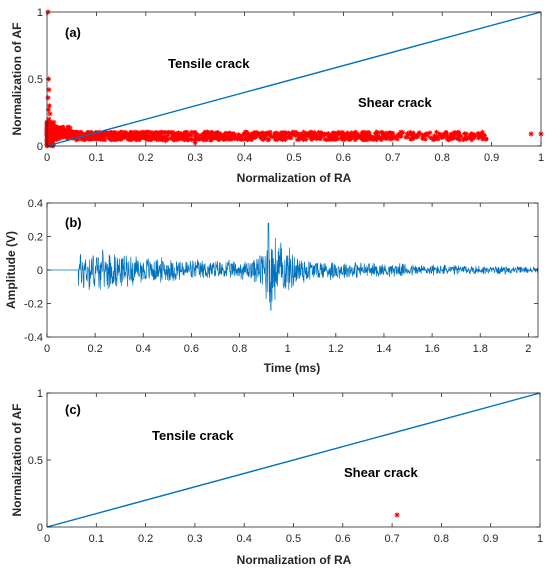 This screenshot has width=550, height=572. I want to click on panel-a-annotation-shear: Shear crack, so click(395, 102).